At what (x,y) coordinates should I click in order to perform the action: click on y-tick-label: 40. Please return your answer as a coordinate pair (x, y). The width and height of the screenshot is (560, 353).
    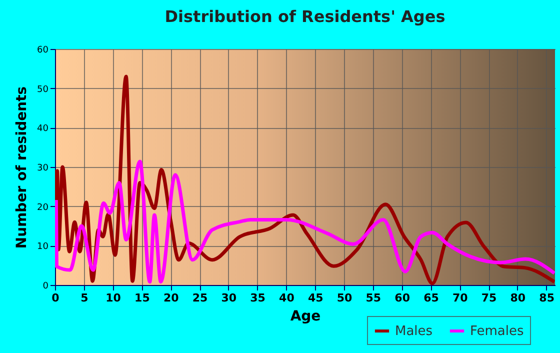
    Looking at the image, I should click on (43, 129).